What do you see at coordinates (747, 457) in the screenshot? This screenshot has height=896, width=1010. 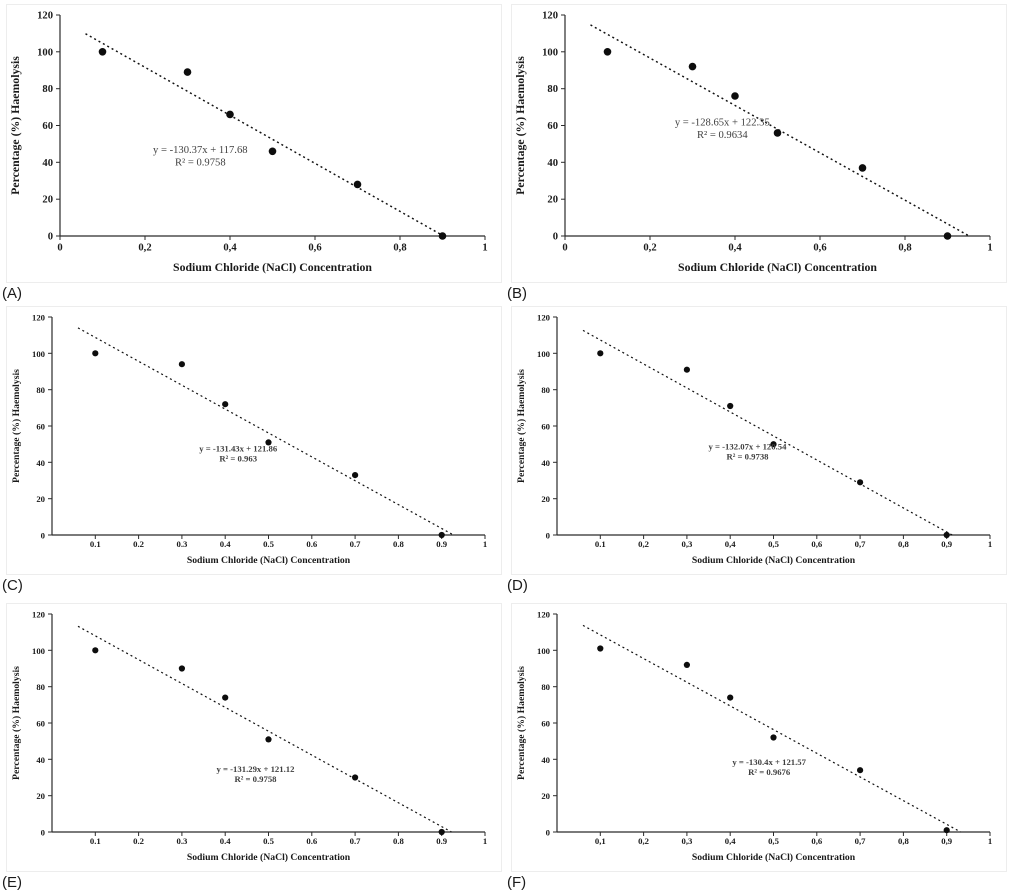 I see `r-squared-label: R² = 0.9738` at bounding box center [747, 457].